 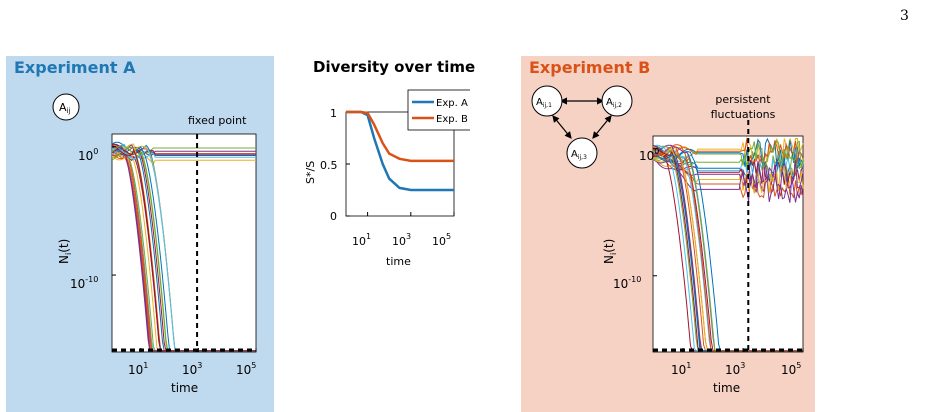 What do you see at coordinates (610, 251) in the screenshot?
I see `ylabel-b: Ni(t)` at bounding box center [610, 251].